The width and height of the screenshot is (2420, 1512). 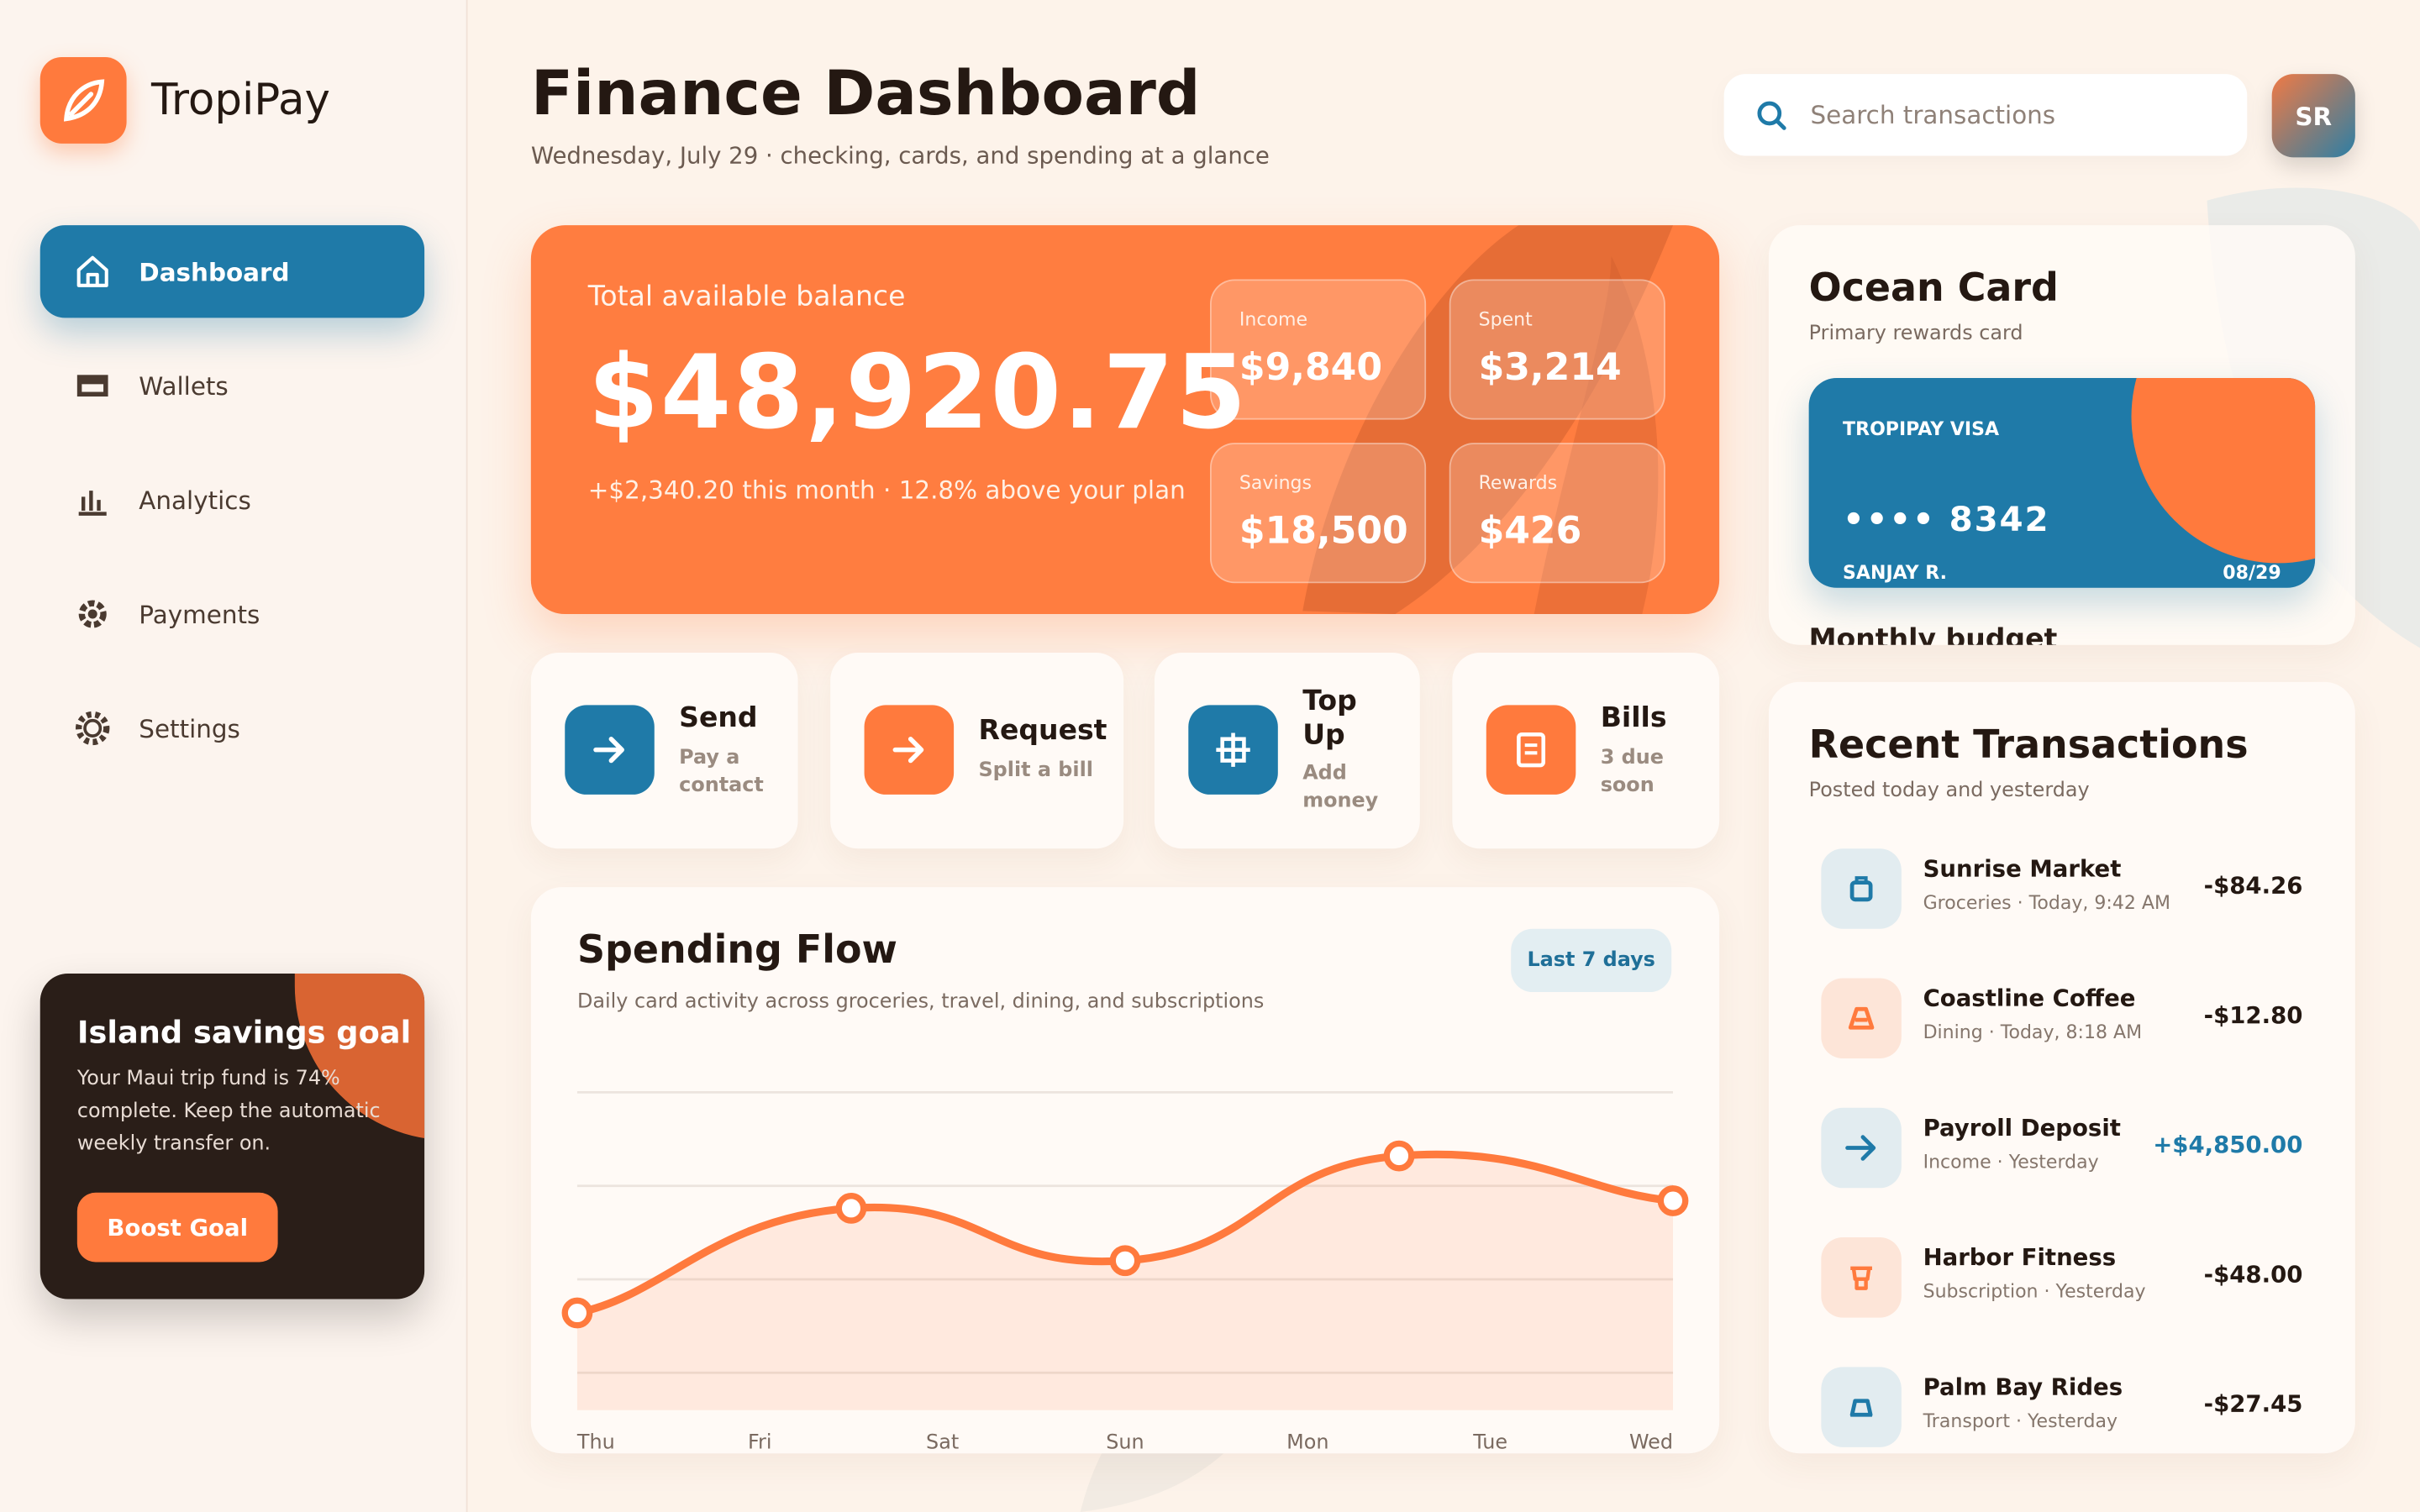 What do you see at coordinates (2033, 1032) in the screenshot?
I see `transaction-detail: Dining · Today, 8:18 AM` at bounding box center [2033, 1032].